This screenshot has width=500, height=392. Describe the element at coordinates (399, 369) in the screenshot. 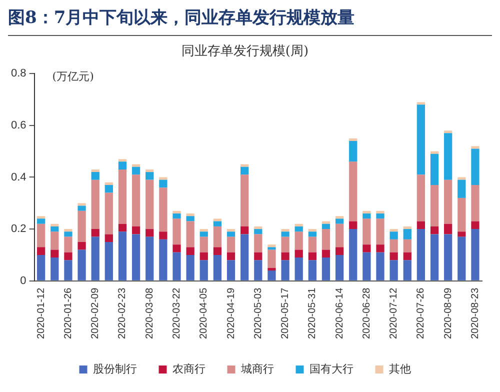

I see `legend-label: 其他` at that location.